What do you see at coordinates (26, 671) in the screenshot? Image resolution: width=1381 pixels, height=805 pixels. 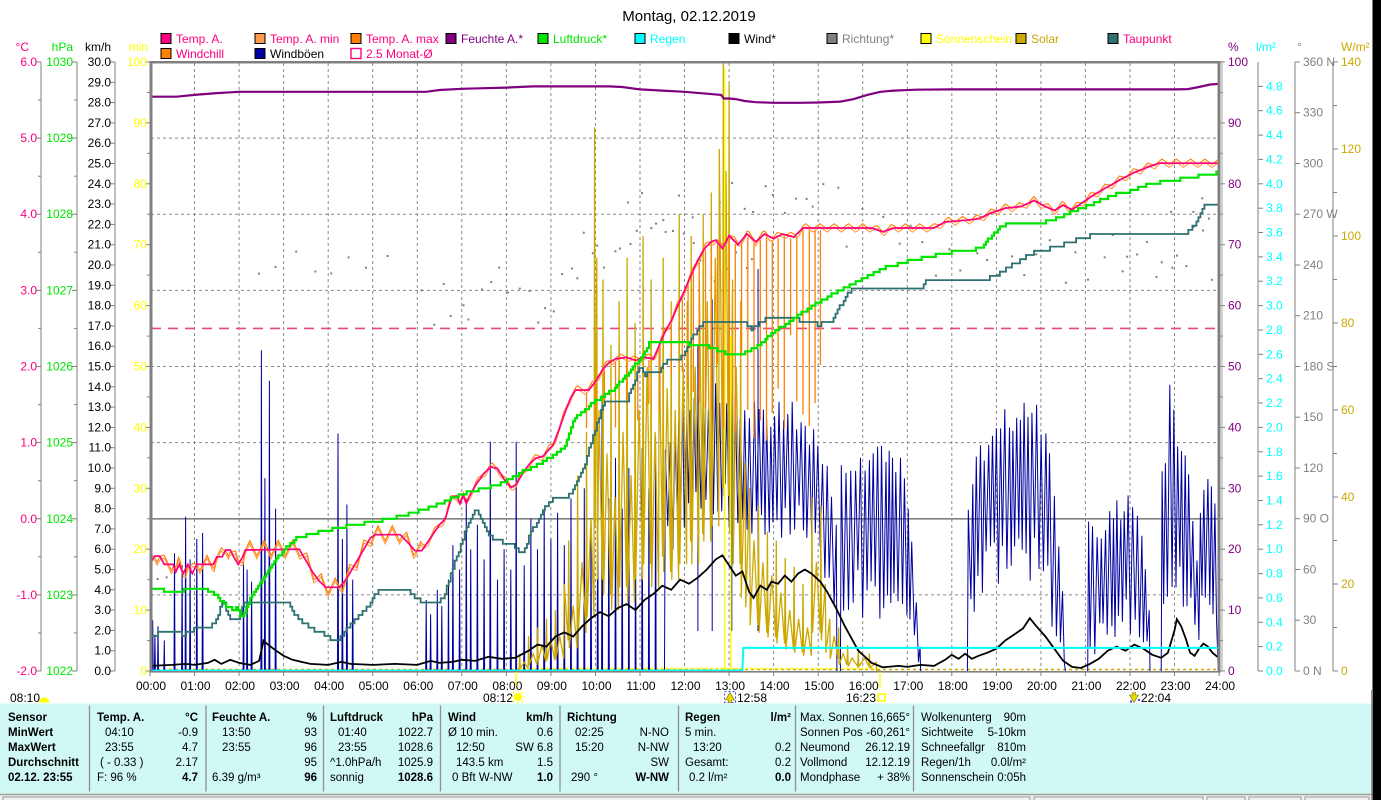 I see `svg-text: -2.0` at bounding box center [26, 671].